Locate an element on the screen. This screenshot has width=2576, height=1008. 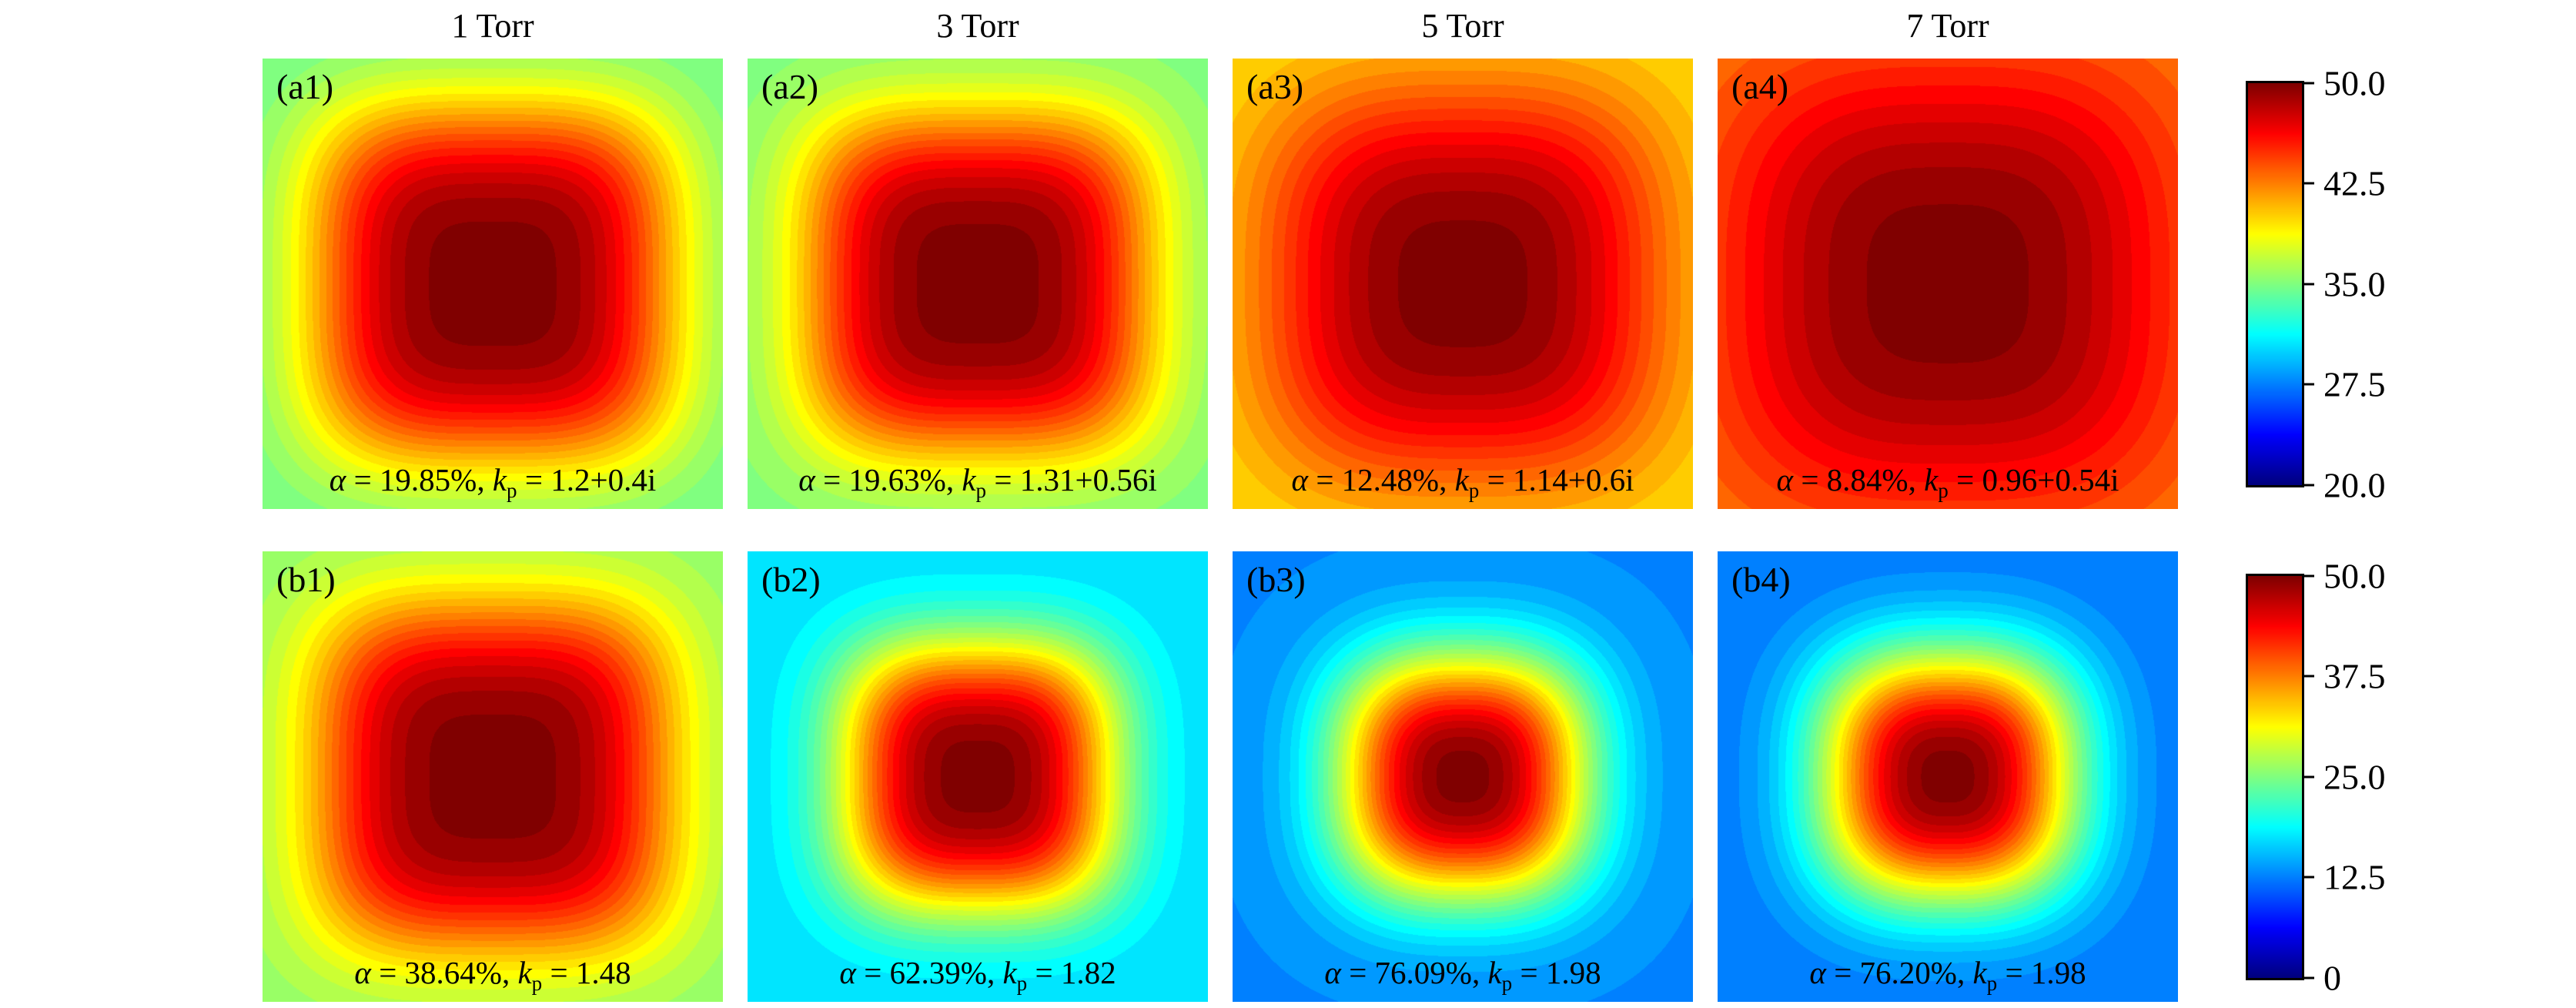
colorbar-a-tick-0: 50.0 is located at coordinates (2344, 82).